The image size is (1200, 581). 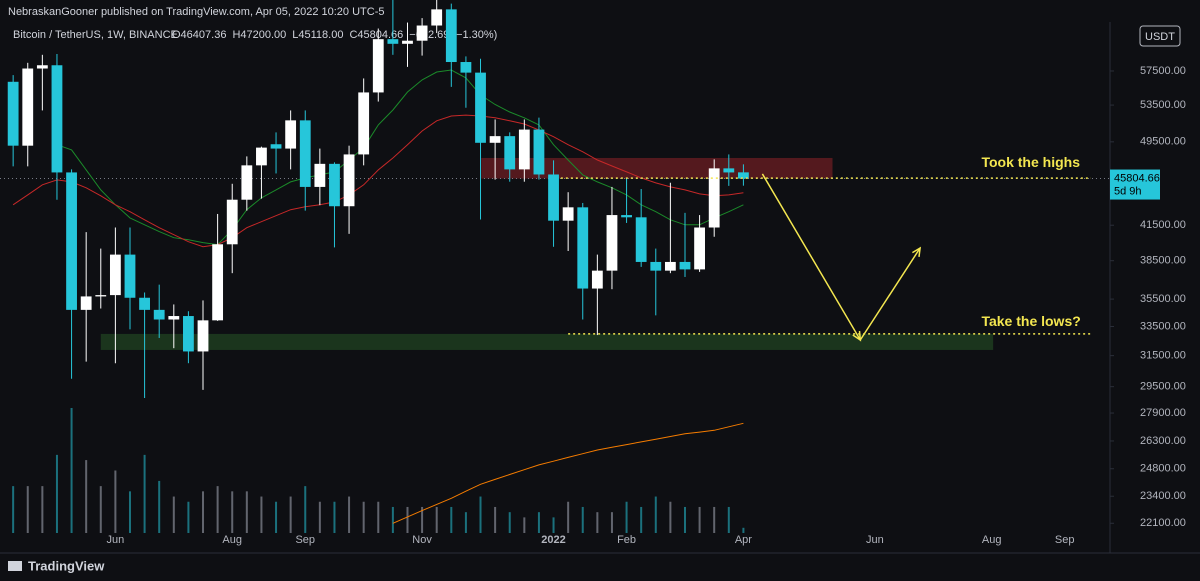 What do you see at coordinates (917, 251) in the screenshot?
I see `arrow-head` at bounding box center [917, 251].